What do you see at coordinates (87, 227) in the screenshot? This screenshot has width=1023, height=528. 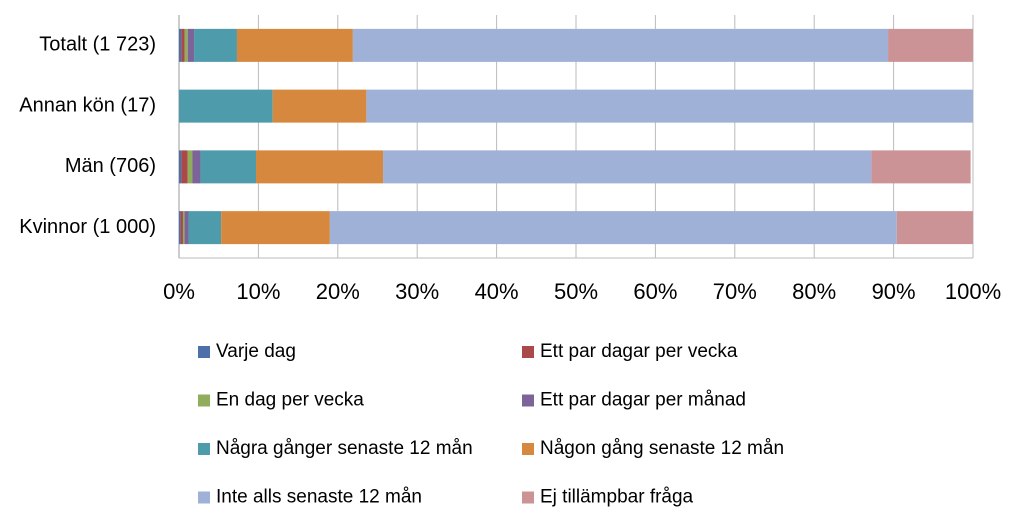 I see `y-tick-label: Kvinnor (1 000)` at bounding box center [87, 227].